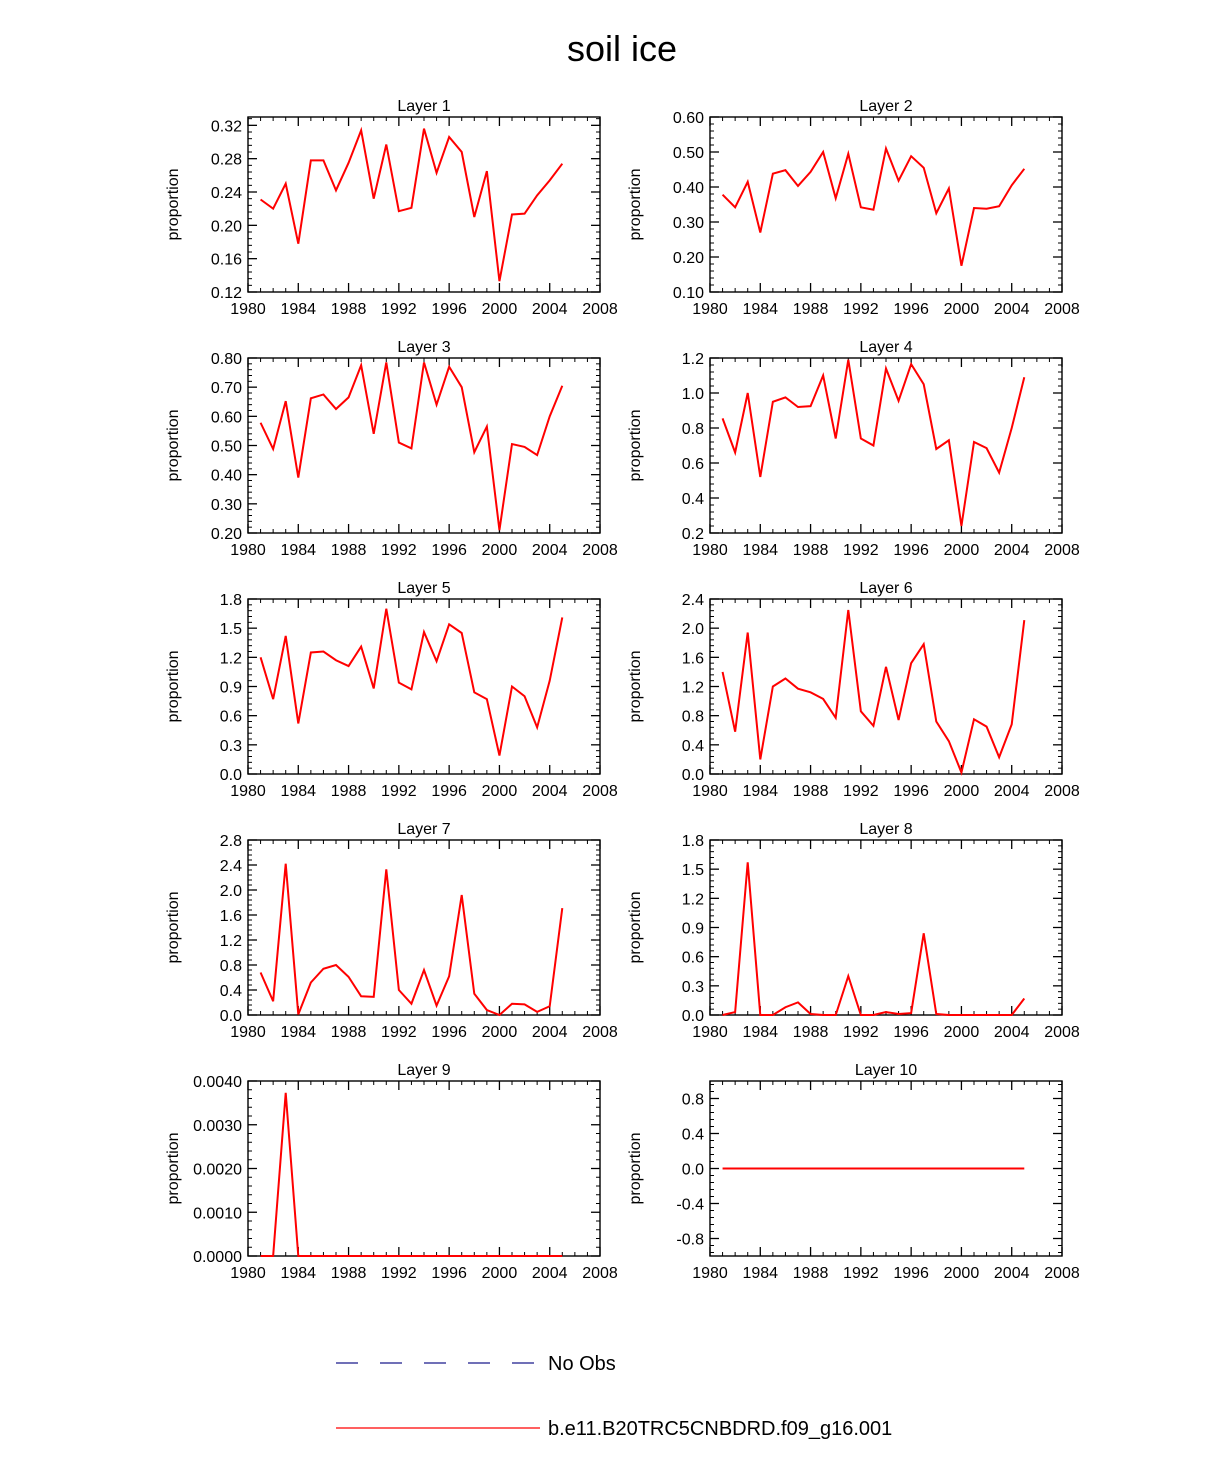 The image size is (1224, 1470). What do you see at coordinates (217, 1170) in the screenshot?
I see `y-tick-label: 0.0020` at bounding box center [217, 1170].